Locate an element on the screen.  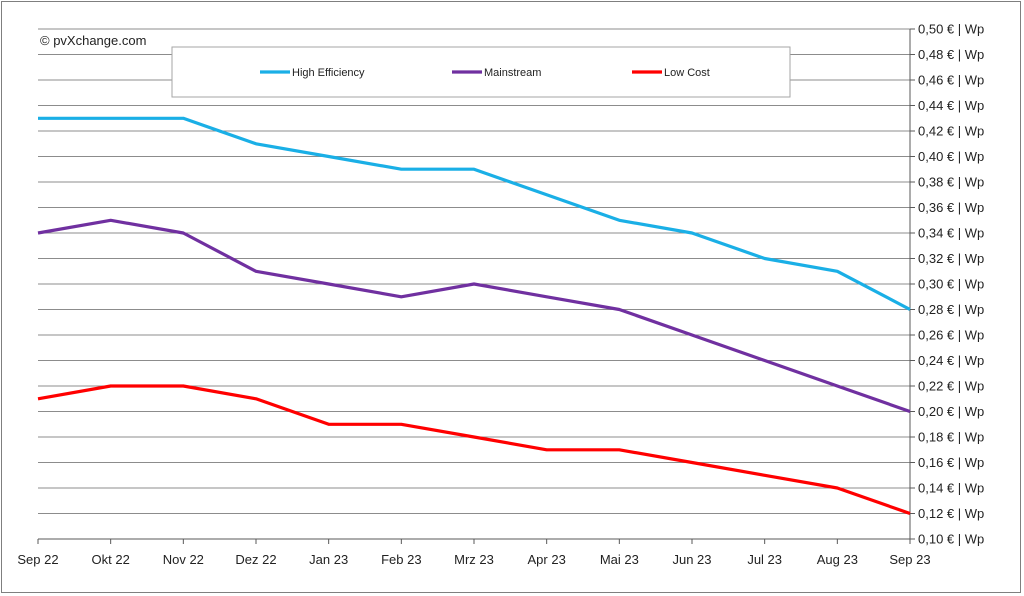
y-tick-label: 0,34 € | Wp is located at coordinates (951, 233).